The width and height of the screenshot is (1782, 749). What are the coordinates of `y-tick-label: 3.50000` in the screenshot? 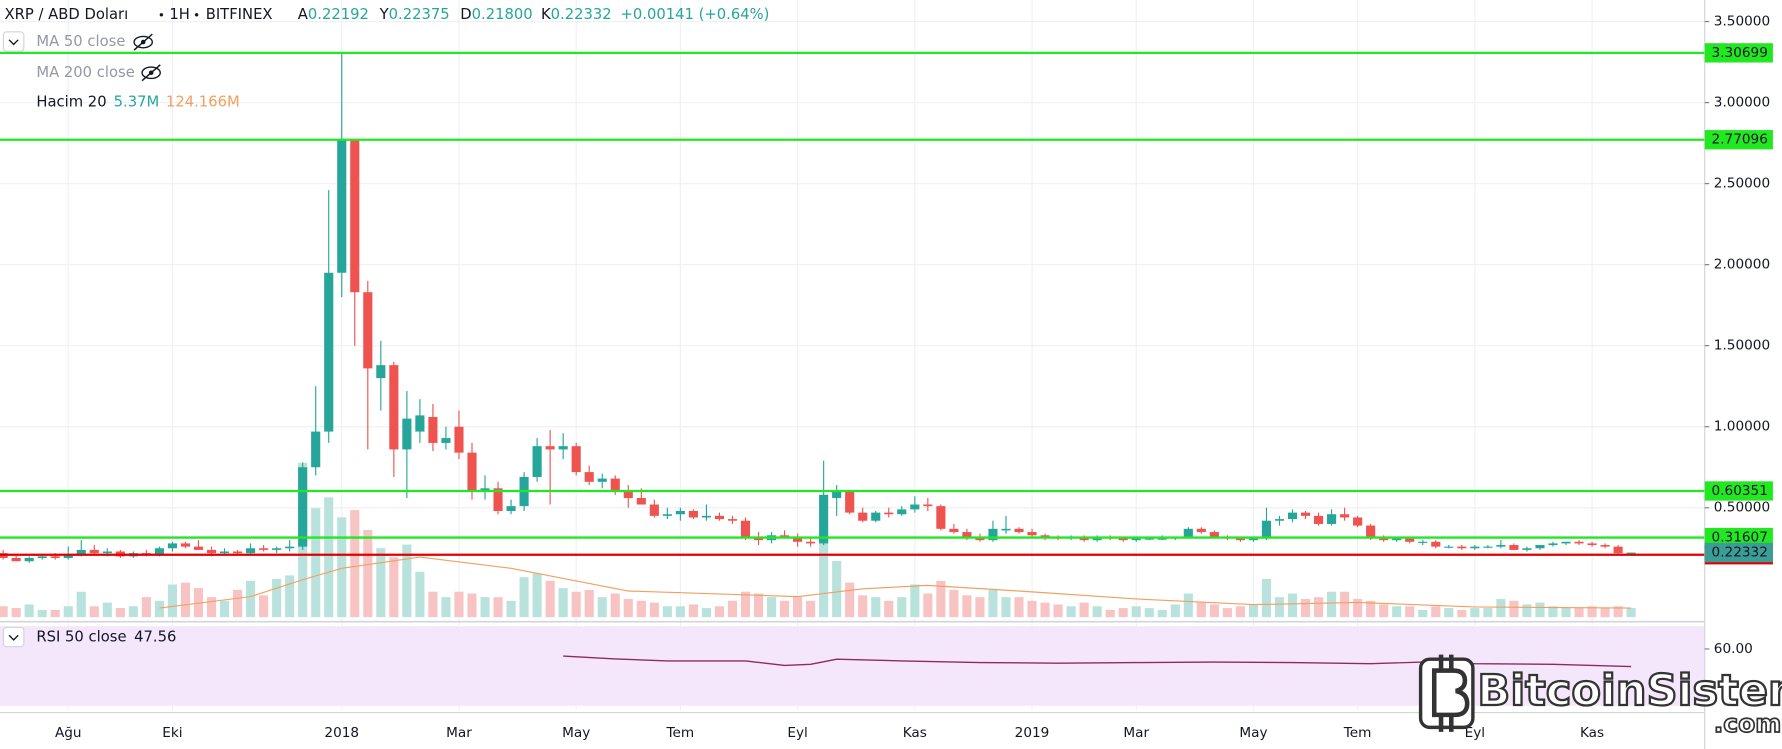 It's located at (1742, 22).